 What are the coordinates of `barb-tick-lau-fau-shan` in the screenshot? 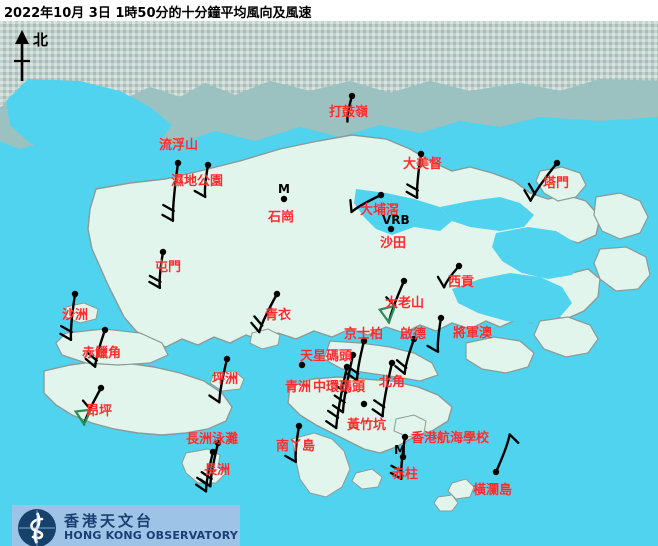 It's located at (168, 208).